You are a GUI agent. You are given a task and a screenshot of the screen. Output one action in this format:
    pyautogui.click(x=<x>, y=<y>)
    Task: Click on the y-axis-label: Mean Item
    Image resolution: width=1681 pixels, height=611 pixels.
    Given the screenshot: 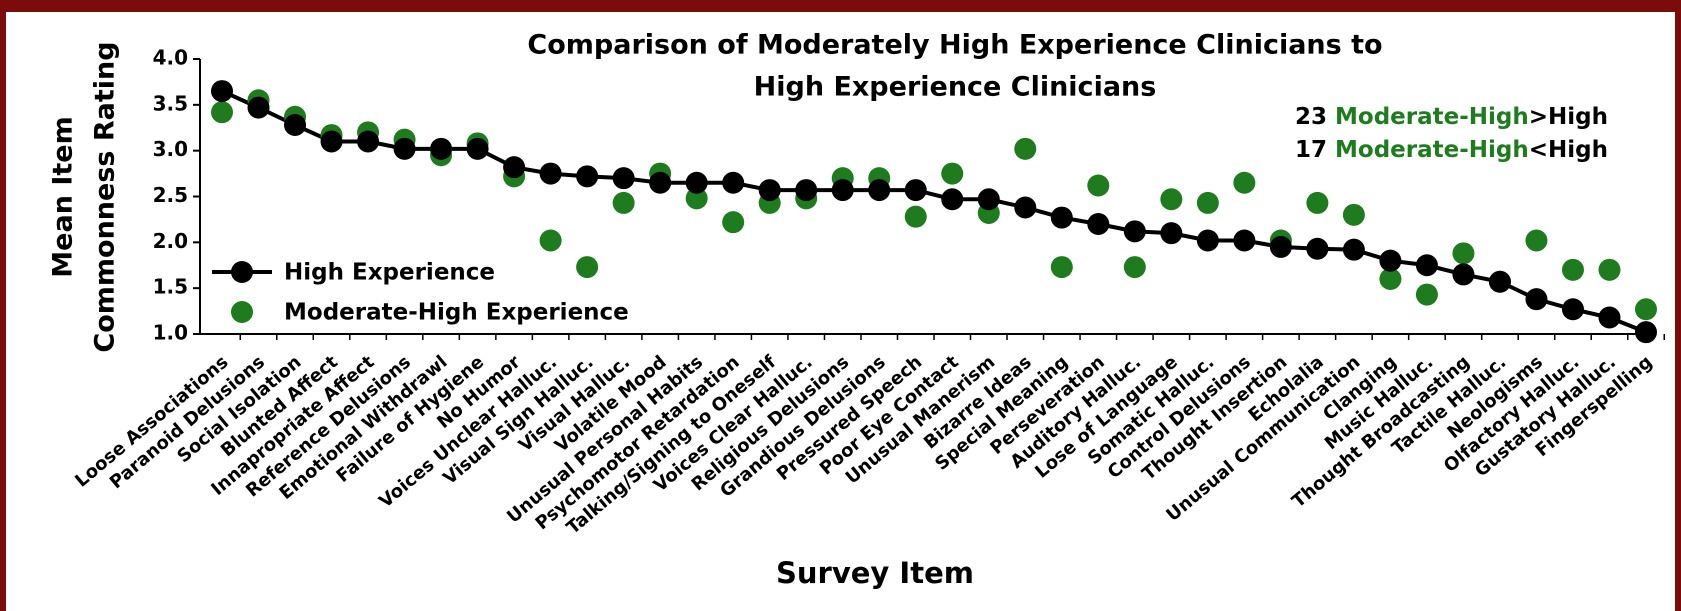 What is the action you would take?
    pyautogui.click(x=63, y=196)
    